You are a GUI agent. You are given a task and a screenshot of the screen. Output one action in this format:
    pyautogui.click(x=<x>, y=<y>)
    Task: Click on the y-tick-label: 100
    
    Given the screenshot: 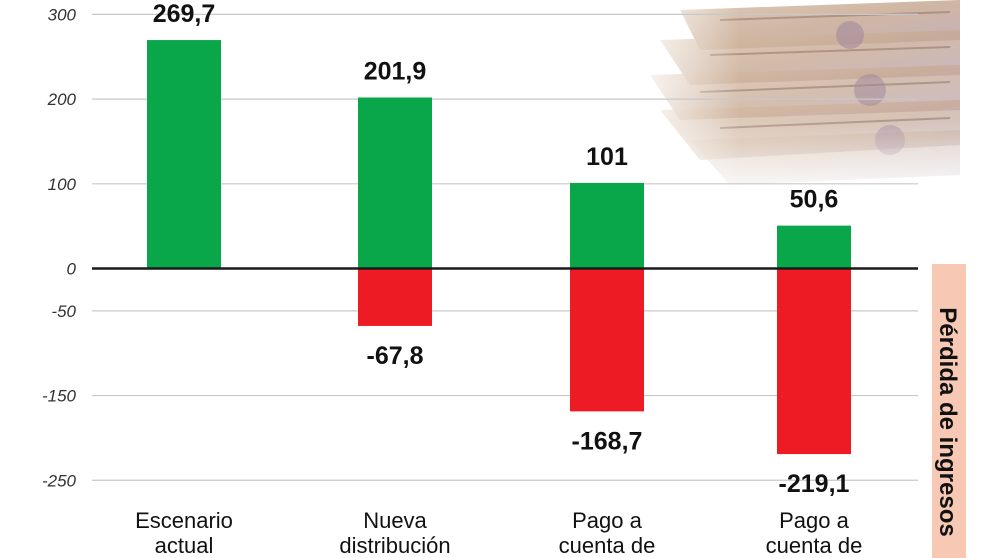 What is the action you would take?
    pyautogui.click(x=62, y=184)
    